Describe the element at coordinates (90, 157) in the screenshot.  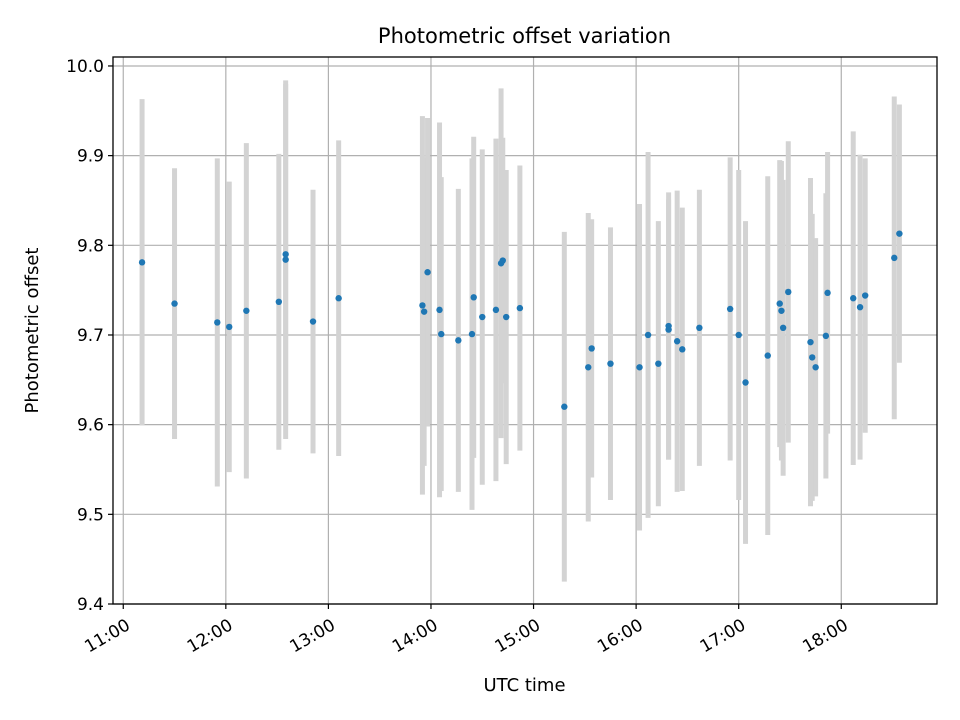
I see `y-tick-label: 9.9` at that location.